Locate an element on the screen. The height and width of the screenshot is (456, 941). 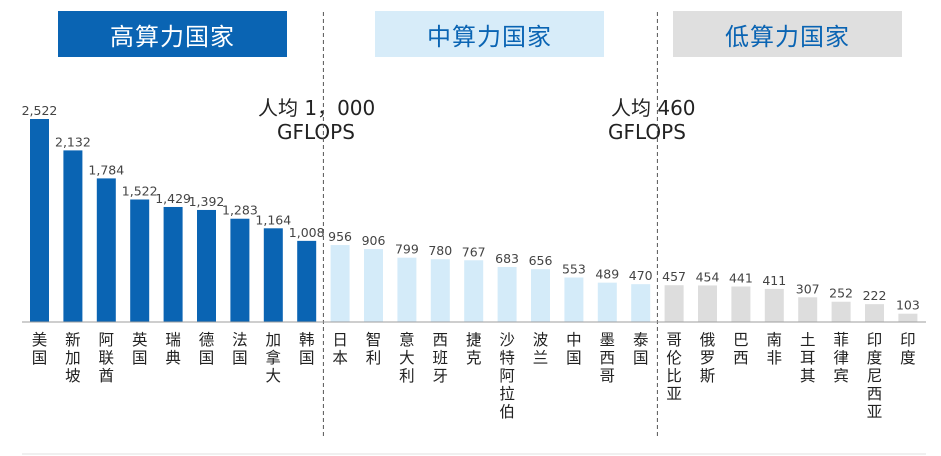
group-header-mid: 中算力国家 is located at coordinates (489, 34).